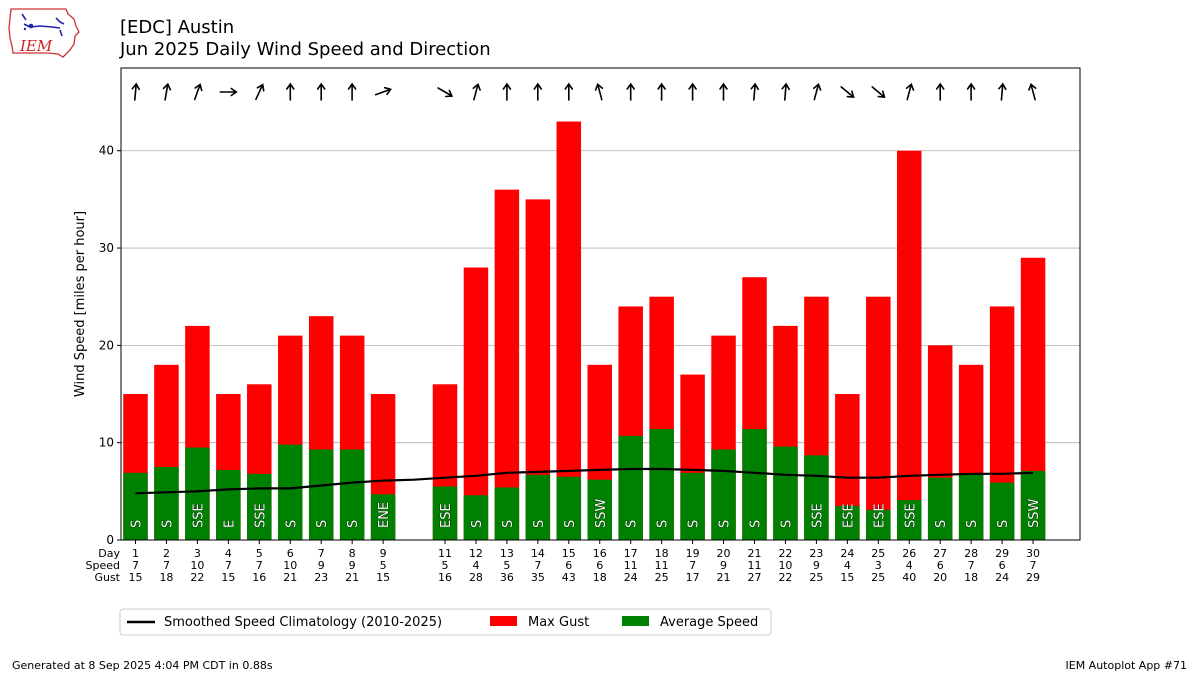 This screenshot has width=1200, height=675. Describe the element at coordinates (635, 621) in the screenshot. I see `legend-speed-swatch` at that location.